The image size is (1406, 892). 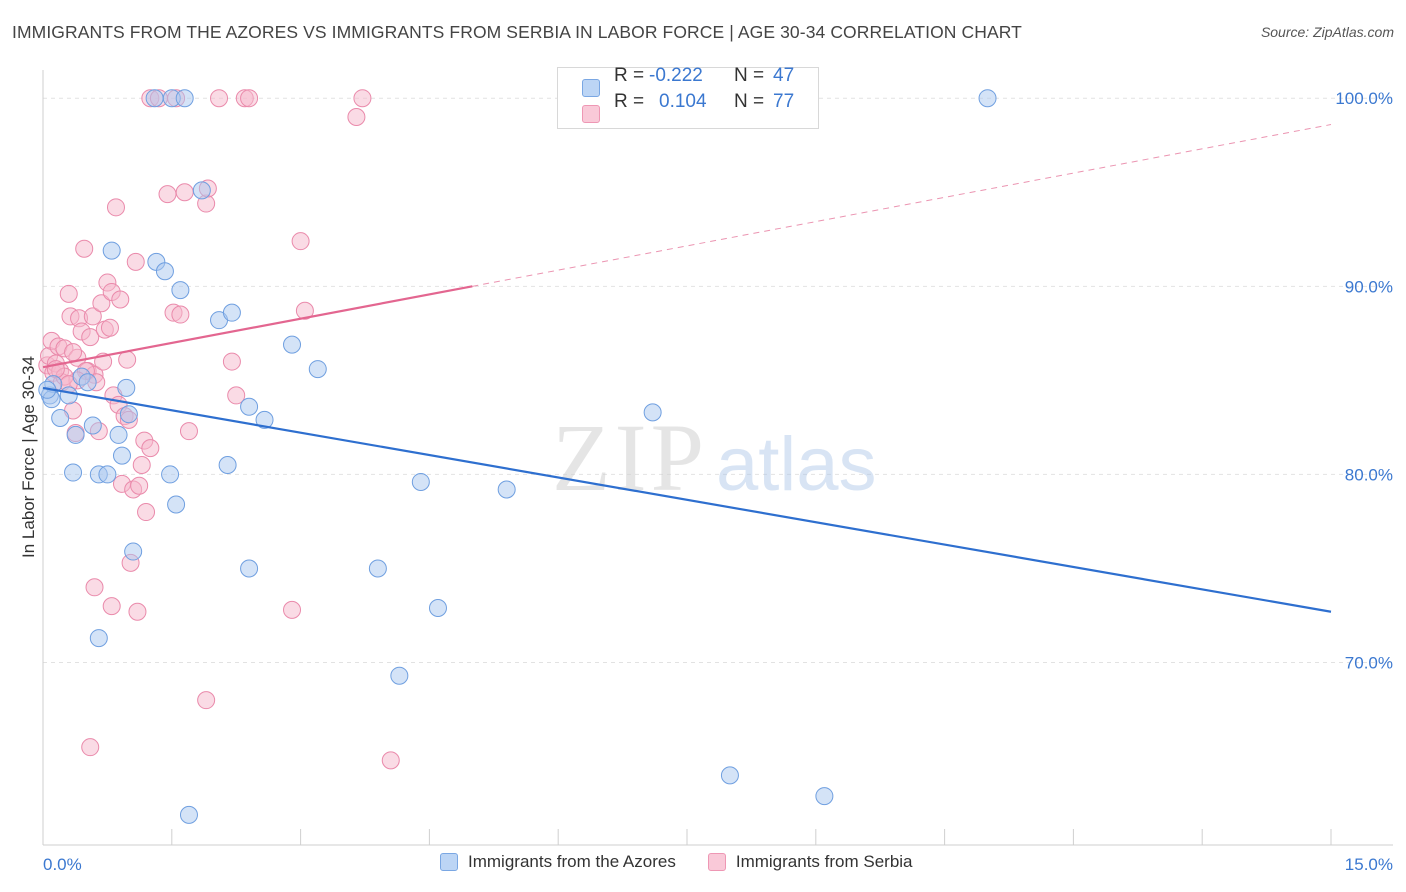 I want to click on serbia-trend-line-dashed, so click(x=902, y=205).